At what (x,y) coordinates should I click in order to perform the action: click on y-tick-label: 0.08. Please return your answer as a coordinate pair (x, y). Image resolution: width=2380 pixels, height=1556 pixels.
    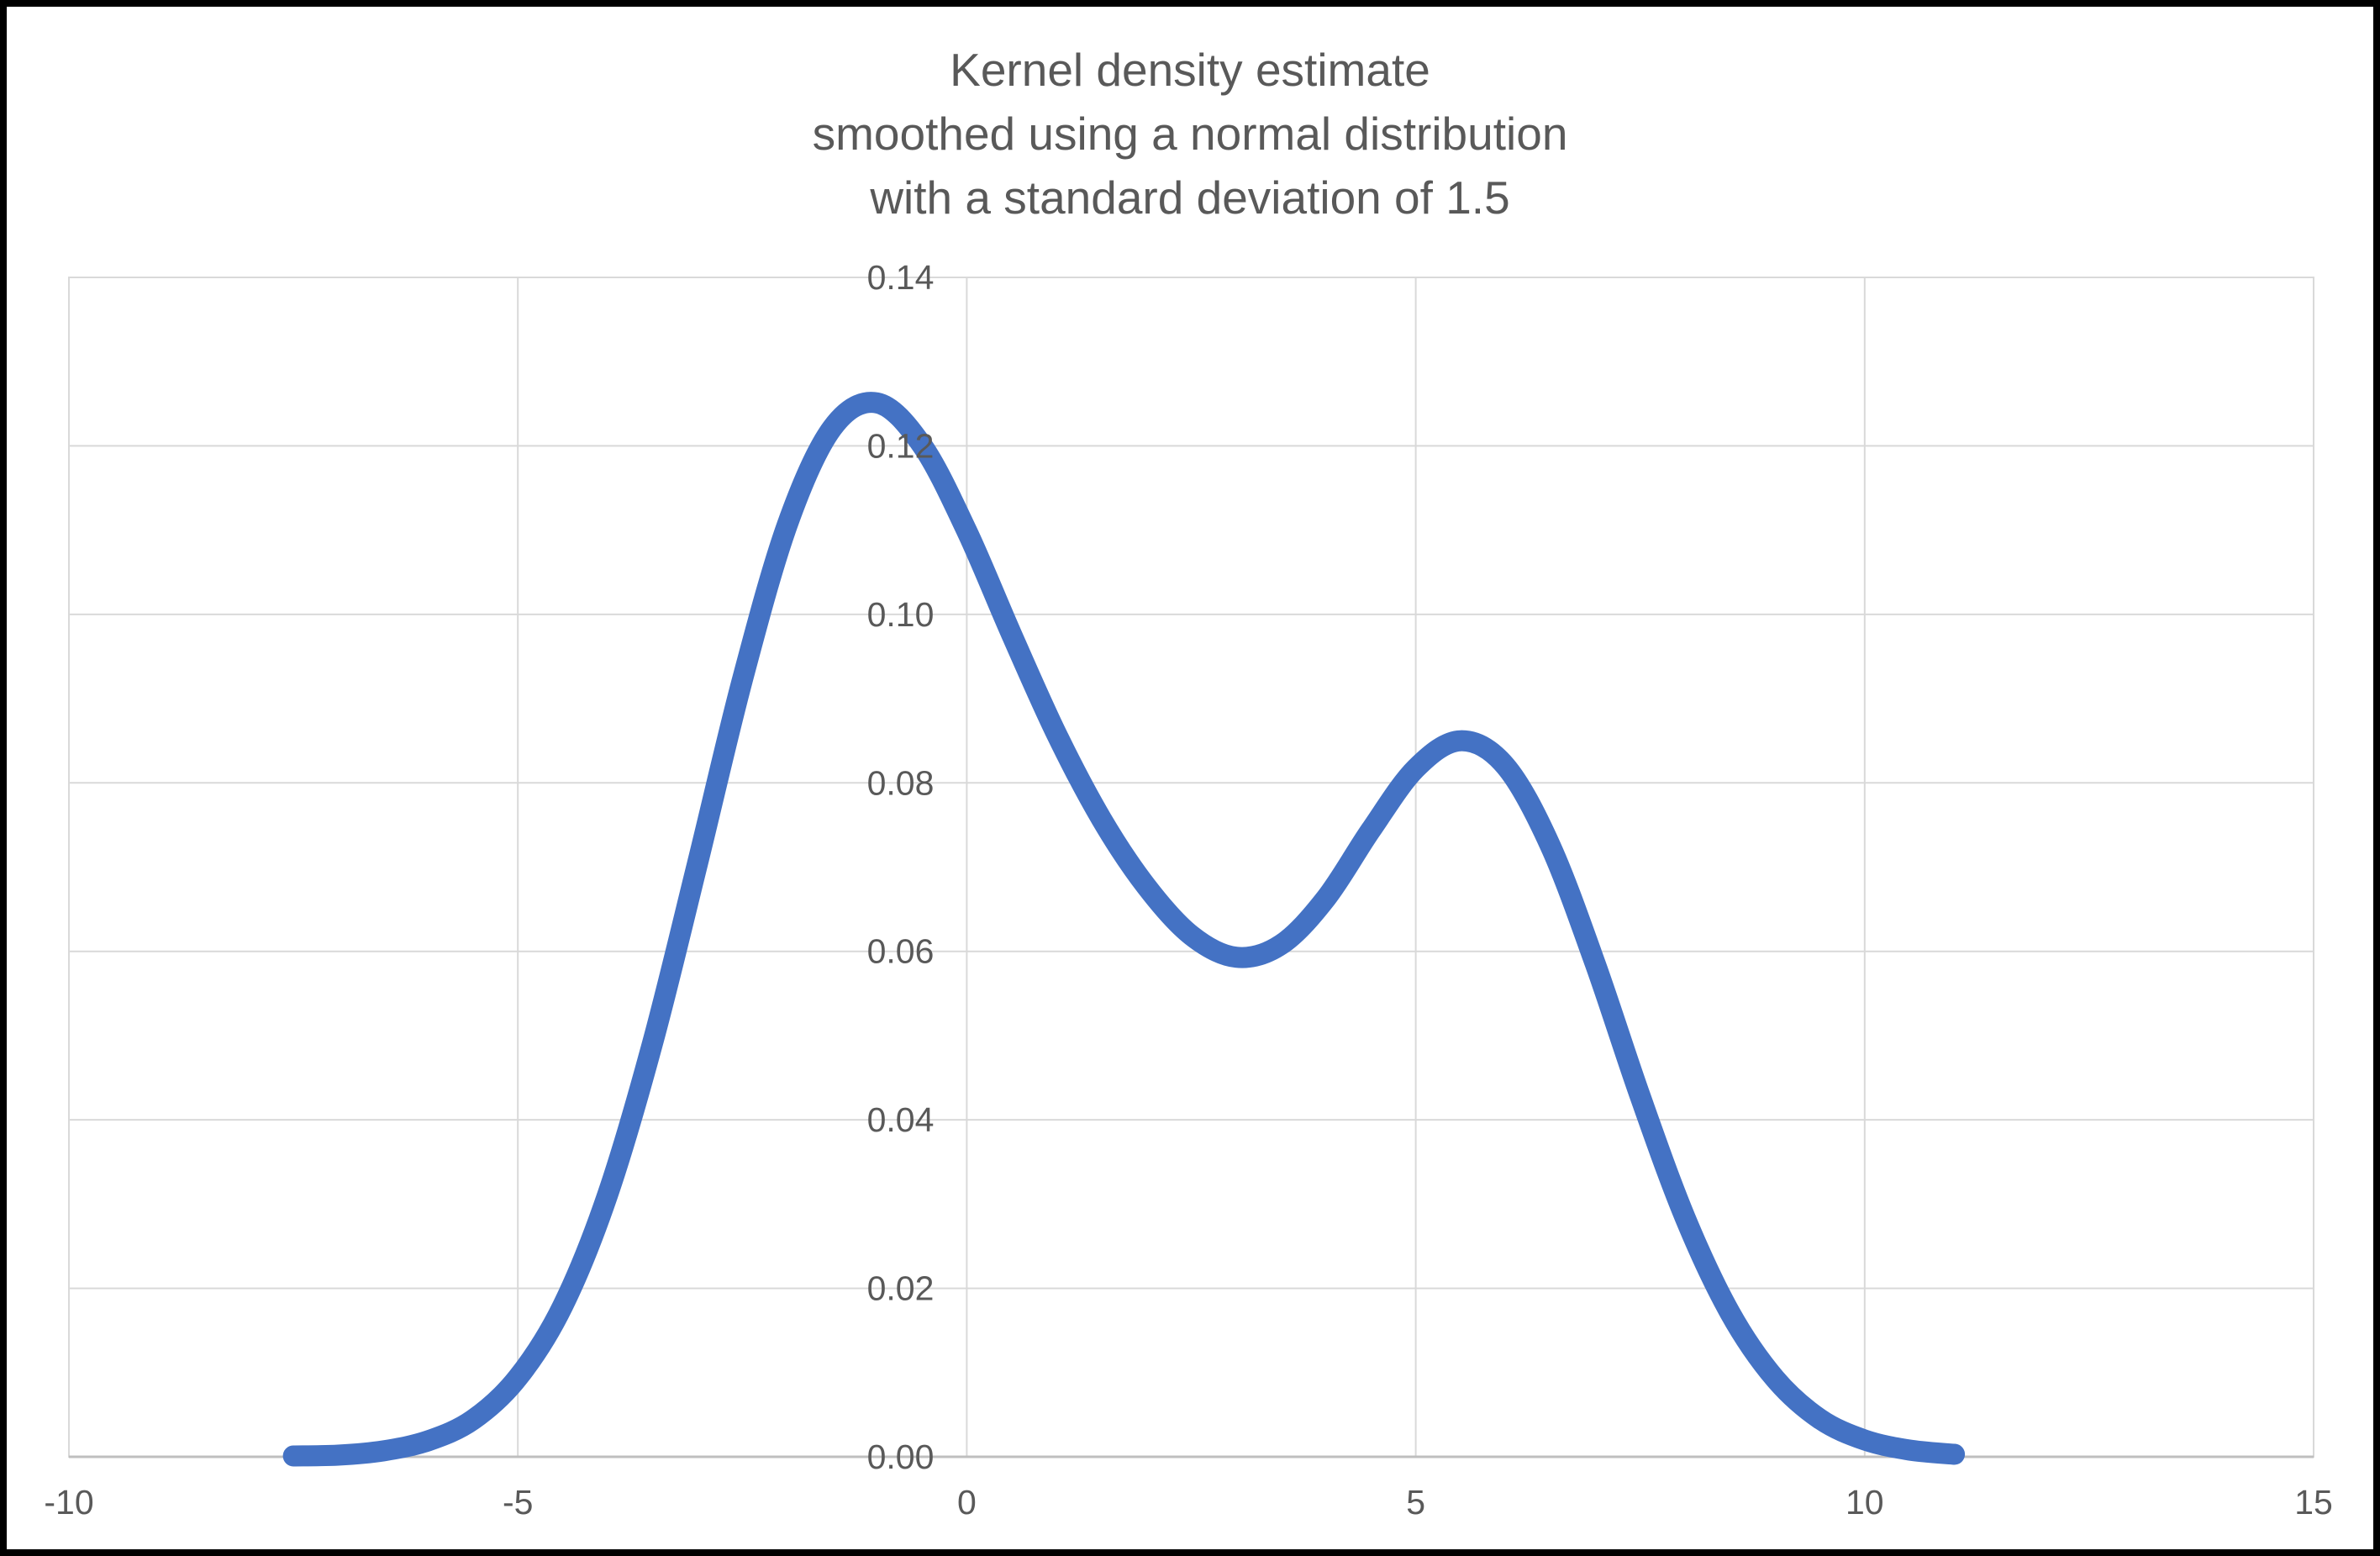
    Looking at the image, I should click on (901, 782).